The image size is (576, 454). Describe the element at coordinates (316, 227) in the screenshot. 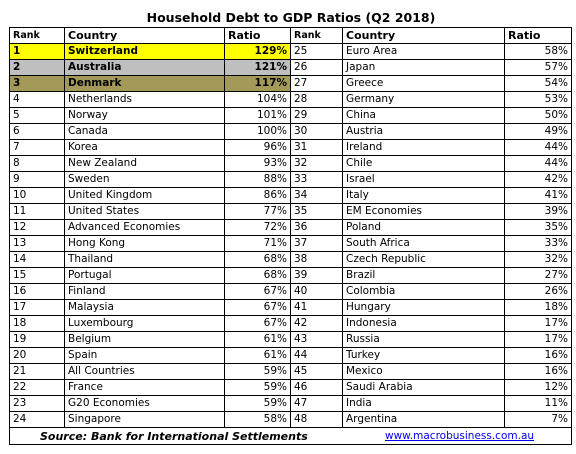

I see `rank-cell-2: 36` at that location.